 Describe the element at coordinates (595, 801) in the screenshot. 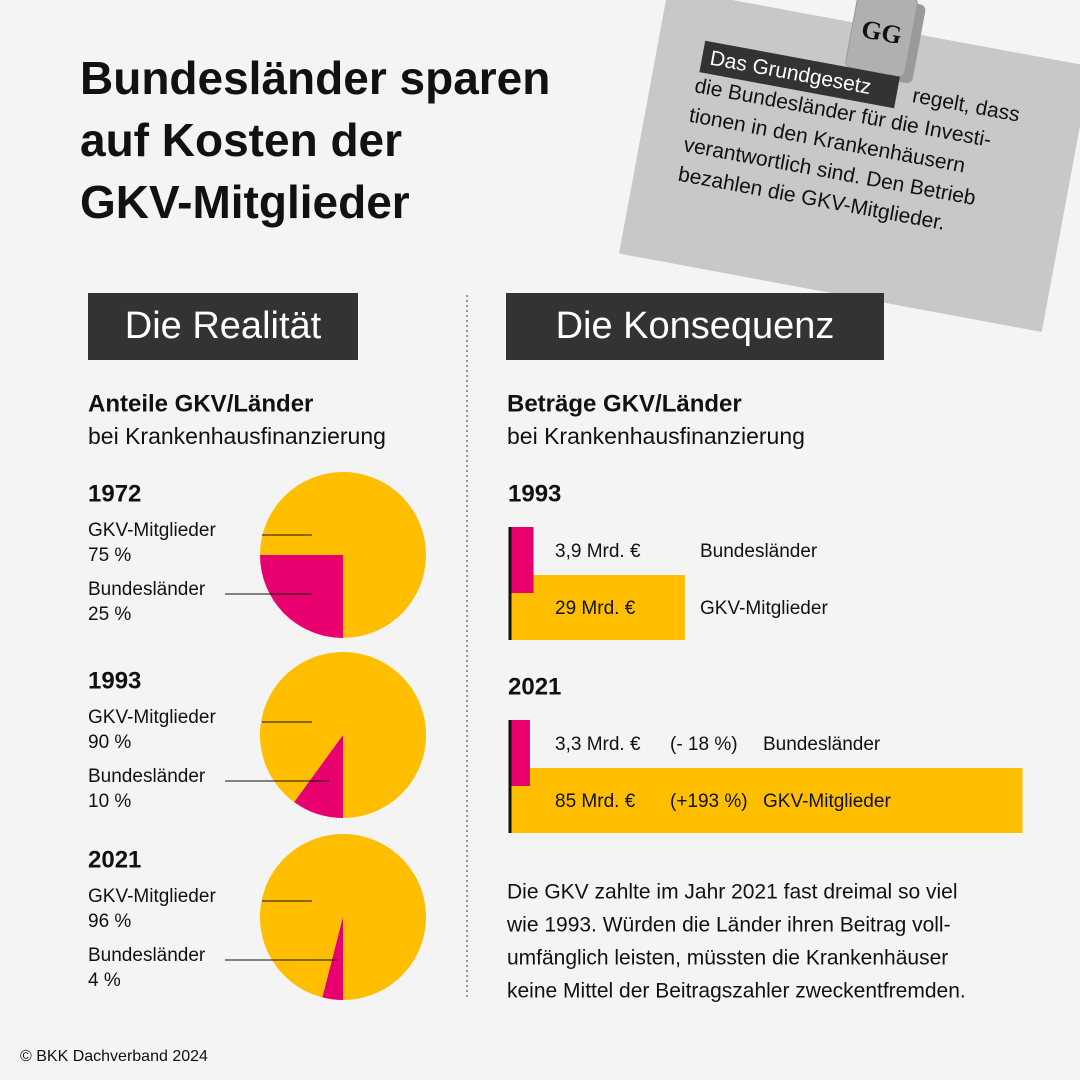

I see `bar-value: 85 Mrd. €` at that location.